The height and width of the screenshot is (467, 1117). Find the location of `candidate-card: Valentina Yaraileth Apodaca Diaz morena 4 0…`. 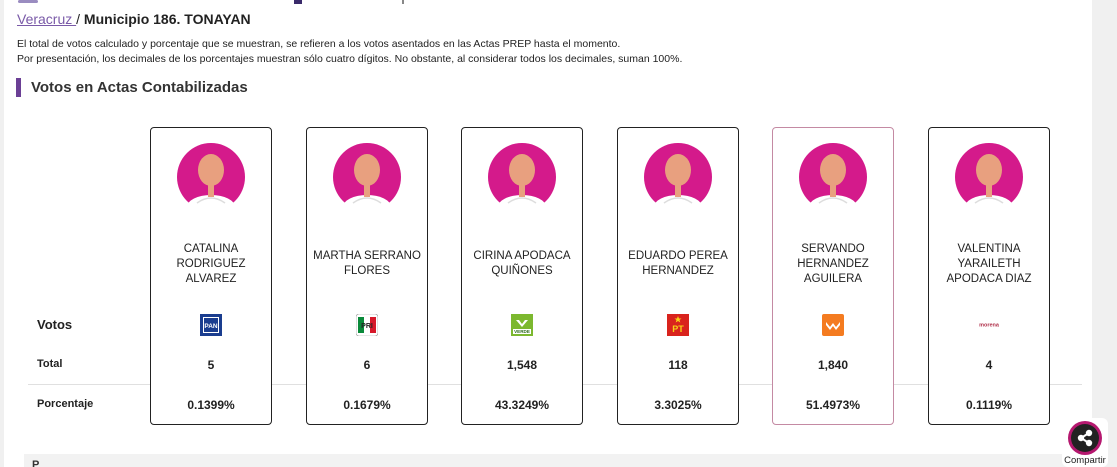

candidate-card: Valentina Yaraileth Apodaca Diaz morena 4 0… is located at coordinates (989, 276).